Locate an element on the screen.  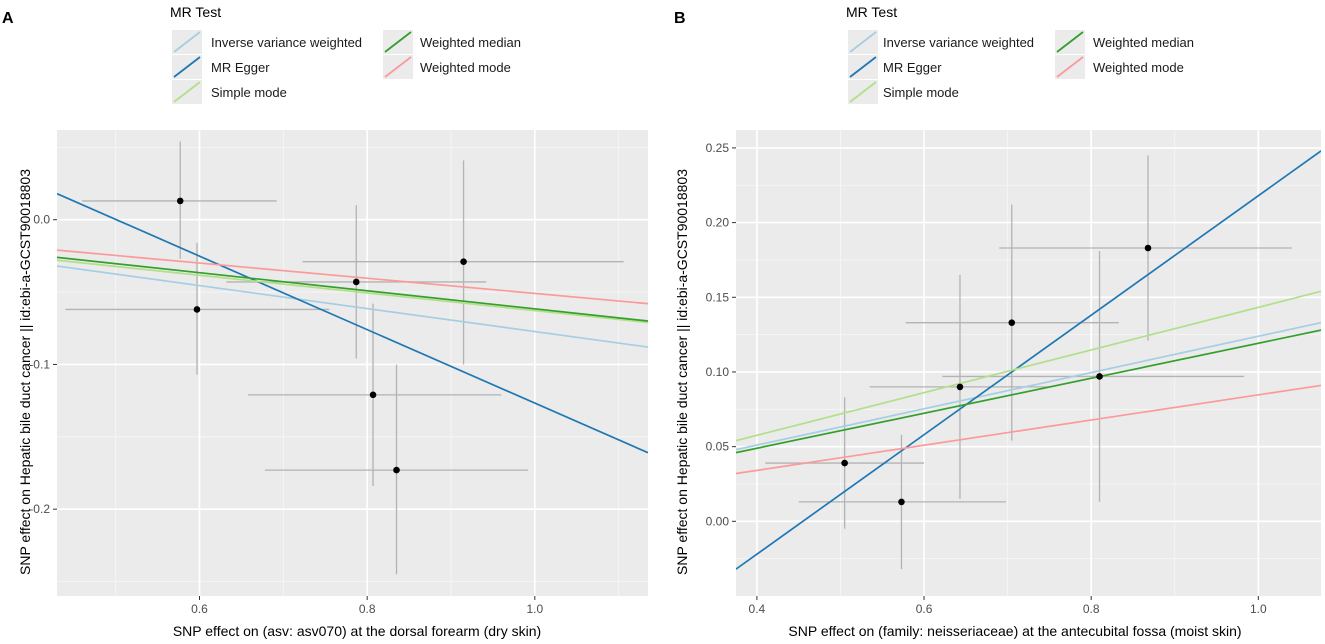
y-tick-label: 0.25 is located at coordinates (718, 148).